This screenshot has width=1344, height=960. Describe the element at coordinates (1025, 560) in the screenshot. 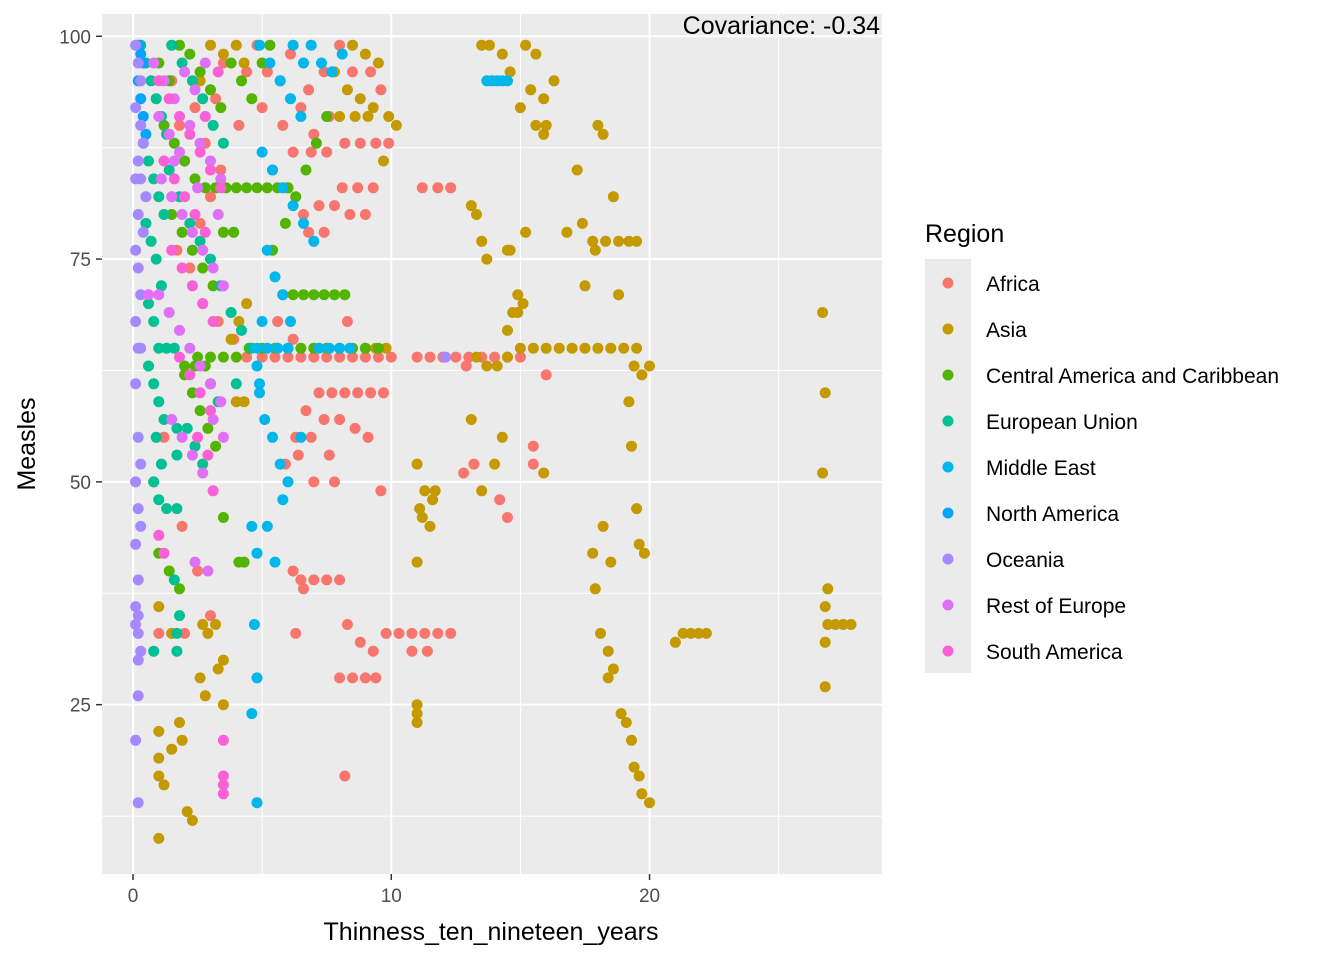

I see `legend-label: Oceania` at that location.